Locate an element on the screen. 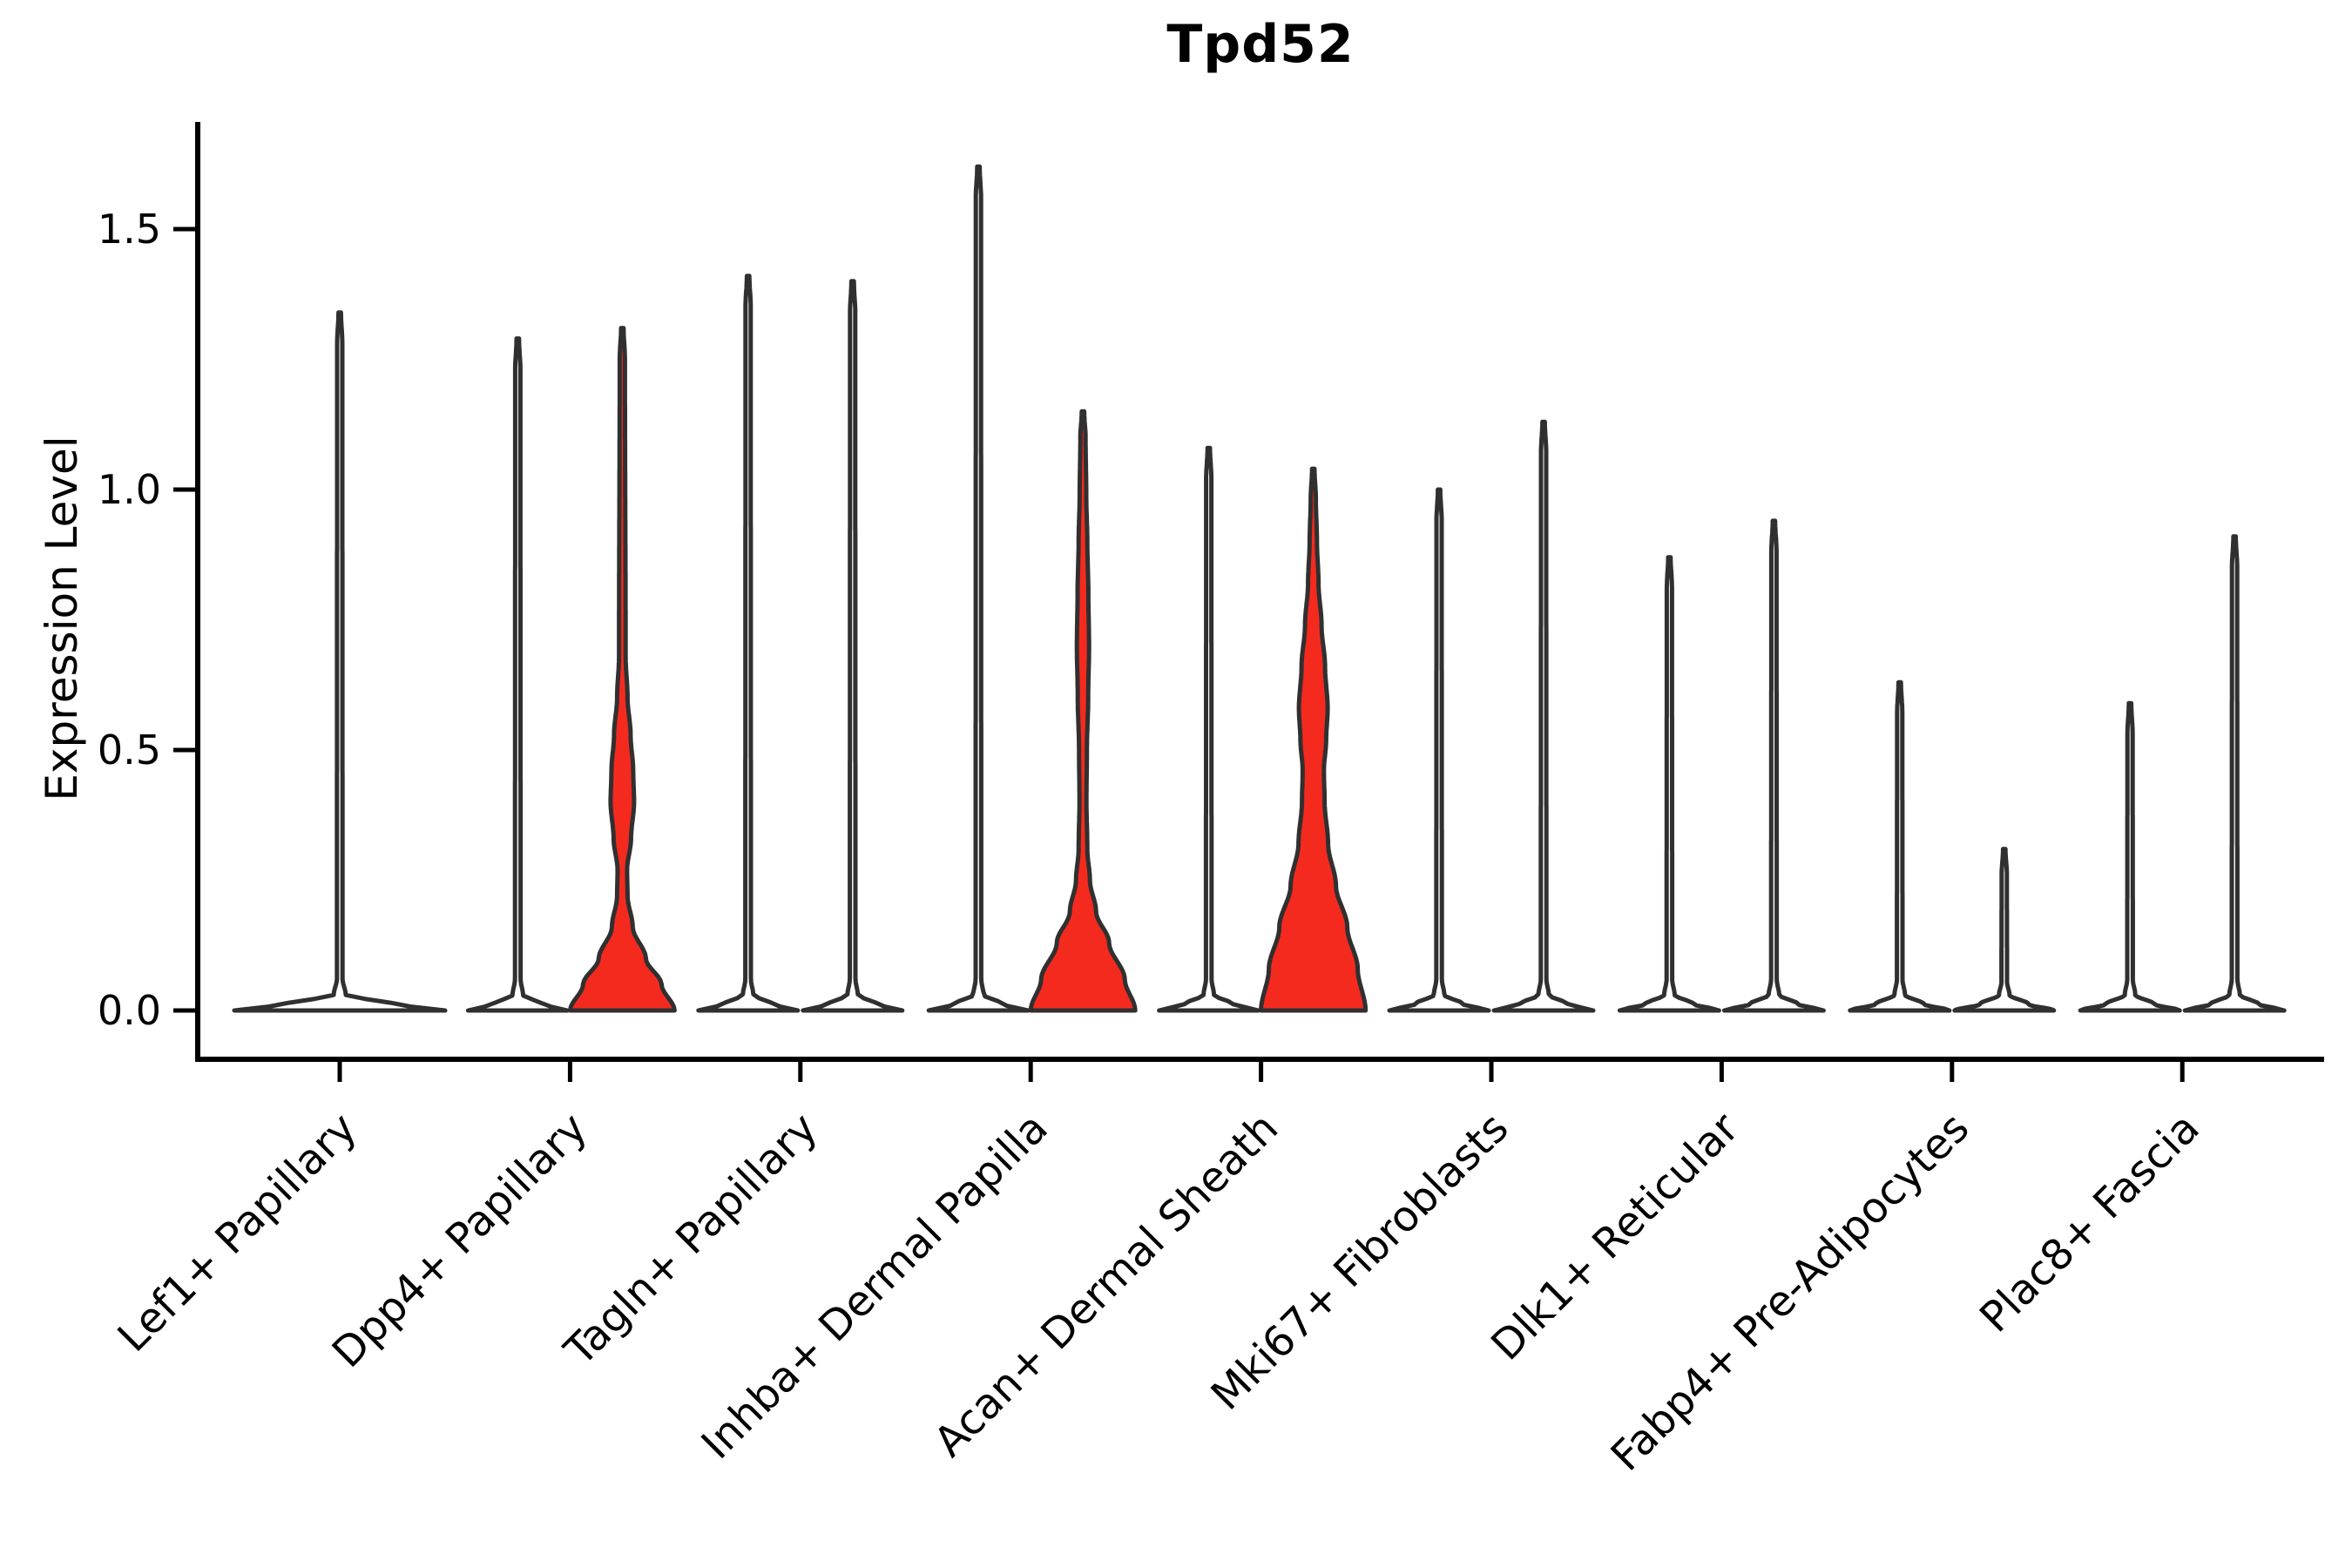  violin-acan-right is located at coordinates (1314, 739).